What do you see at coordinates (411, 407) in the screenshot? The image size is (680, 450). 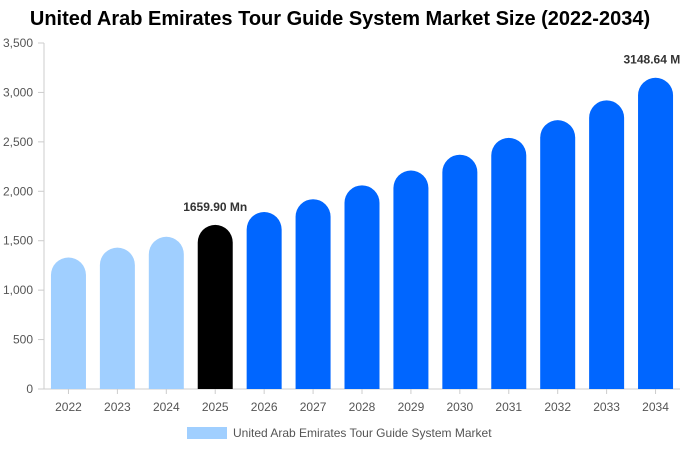 I see `x-tick-label: 2029` at bounding box center [411, 407].